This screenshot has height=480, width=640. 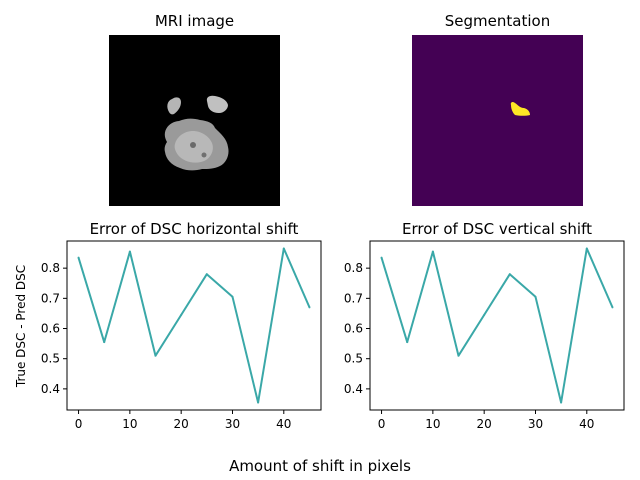 What do you see at coordinates (21, 326) in the screenshot?
I see `chart-ylabel: True DSC - Pred DSC` at bounding box center [21, 326].